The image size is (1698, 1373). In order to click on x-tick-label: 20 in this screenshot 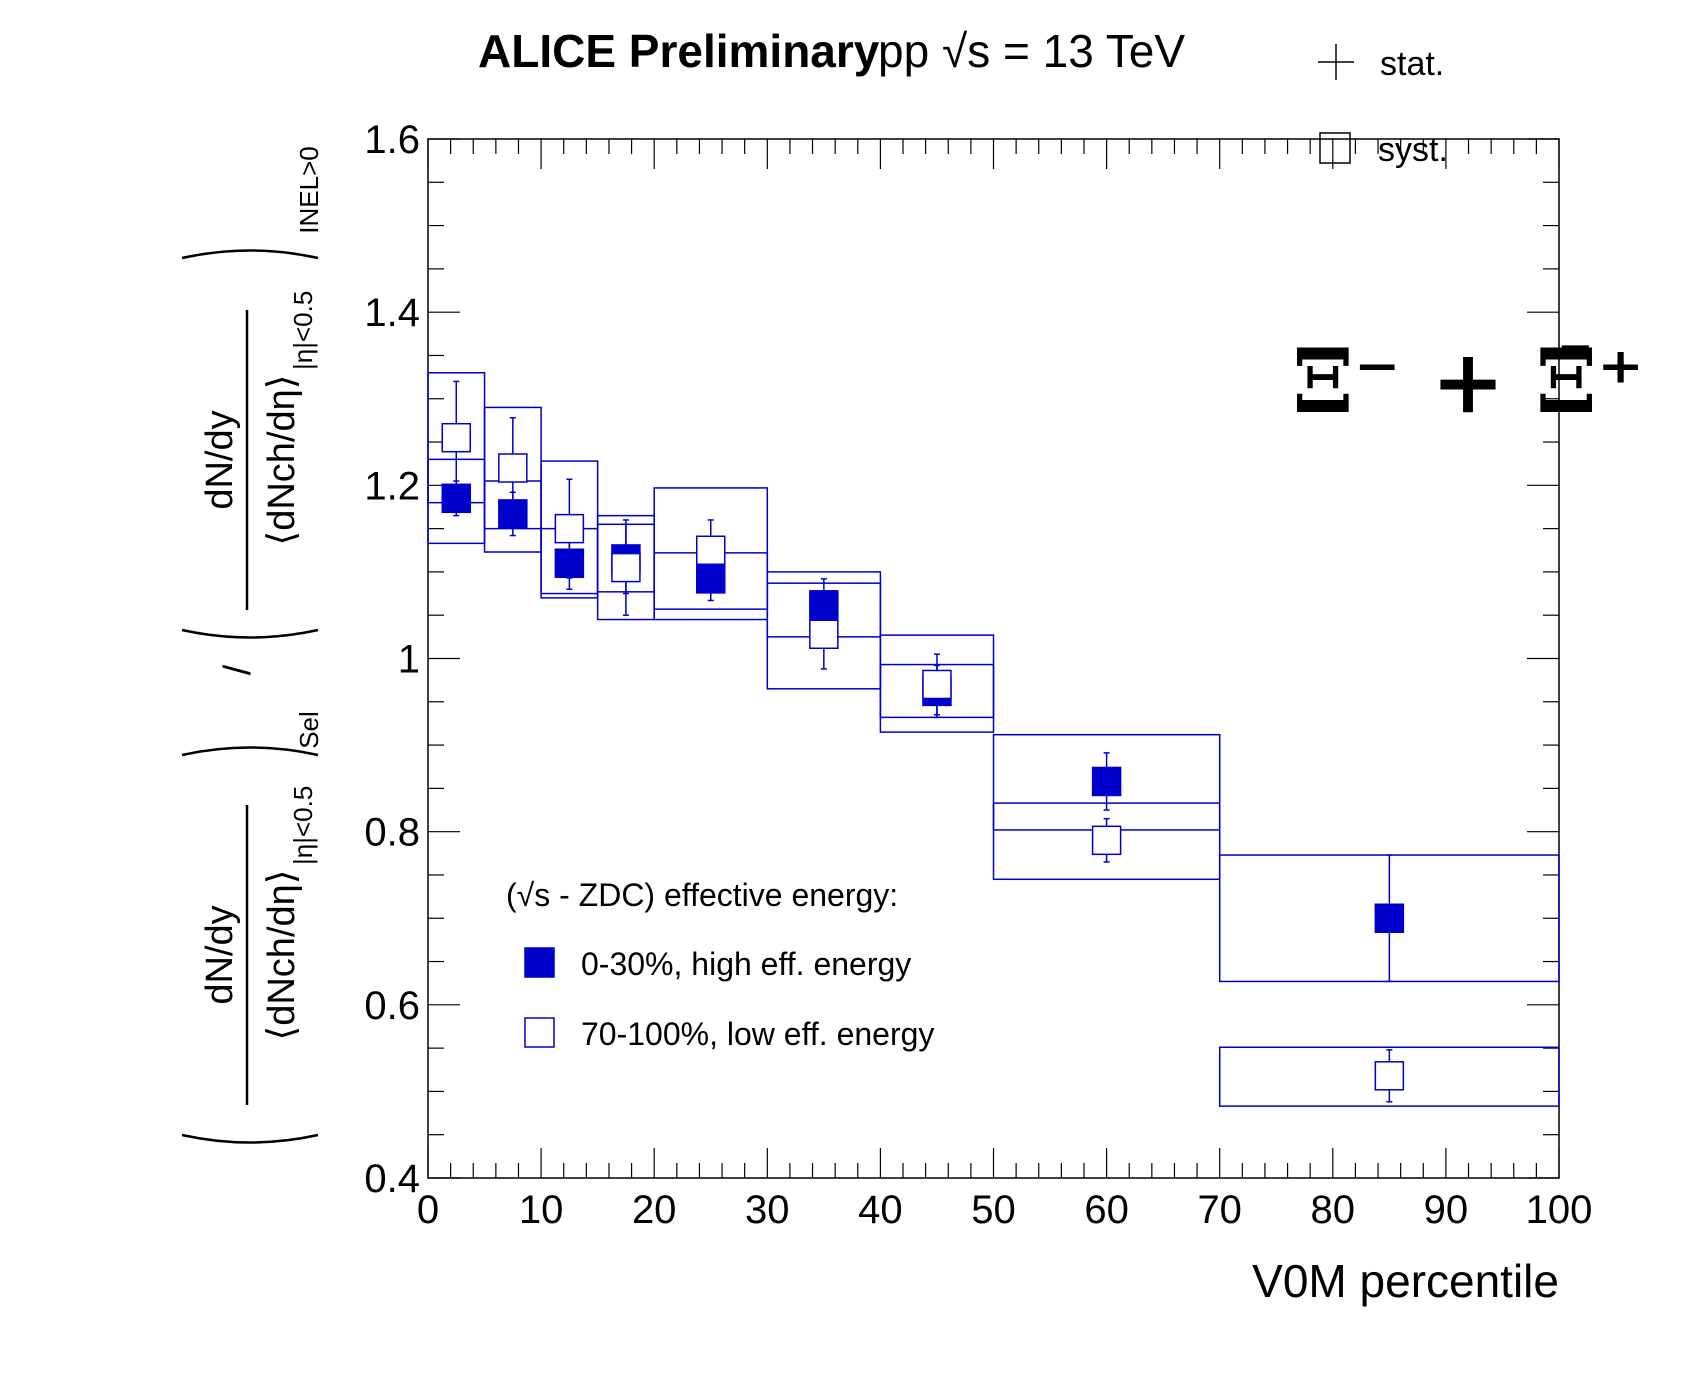, I will do `click(654, 1210)`.